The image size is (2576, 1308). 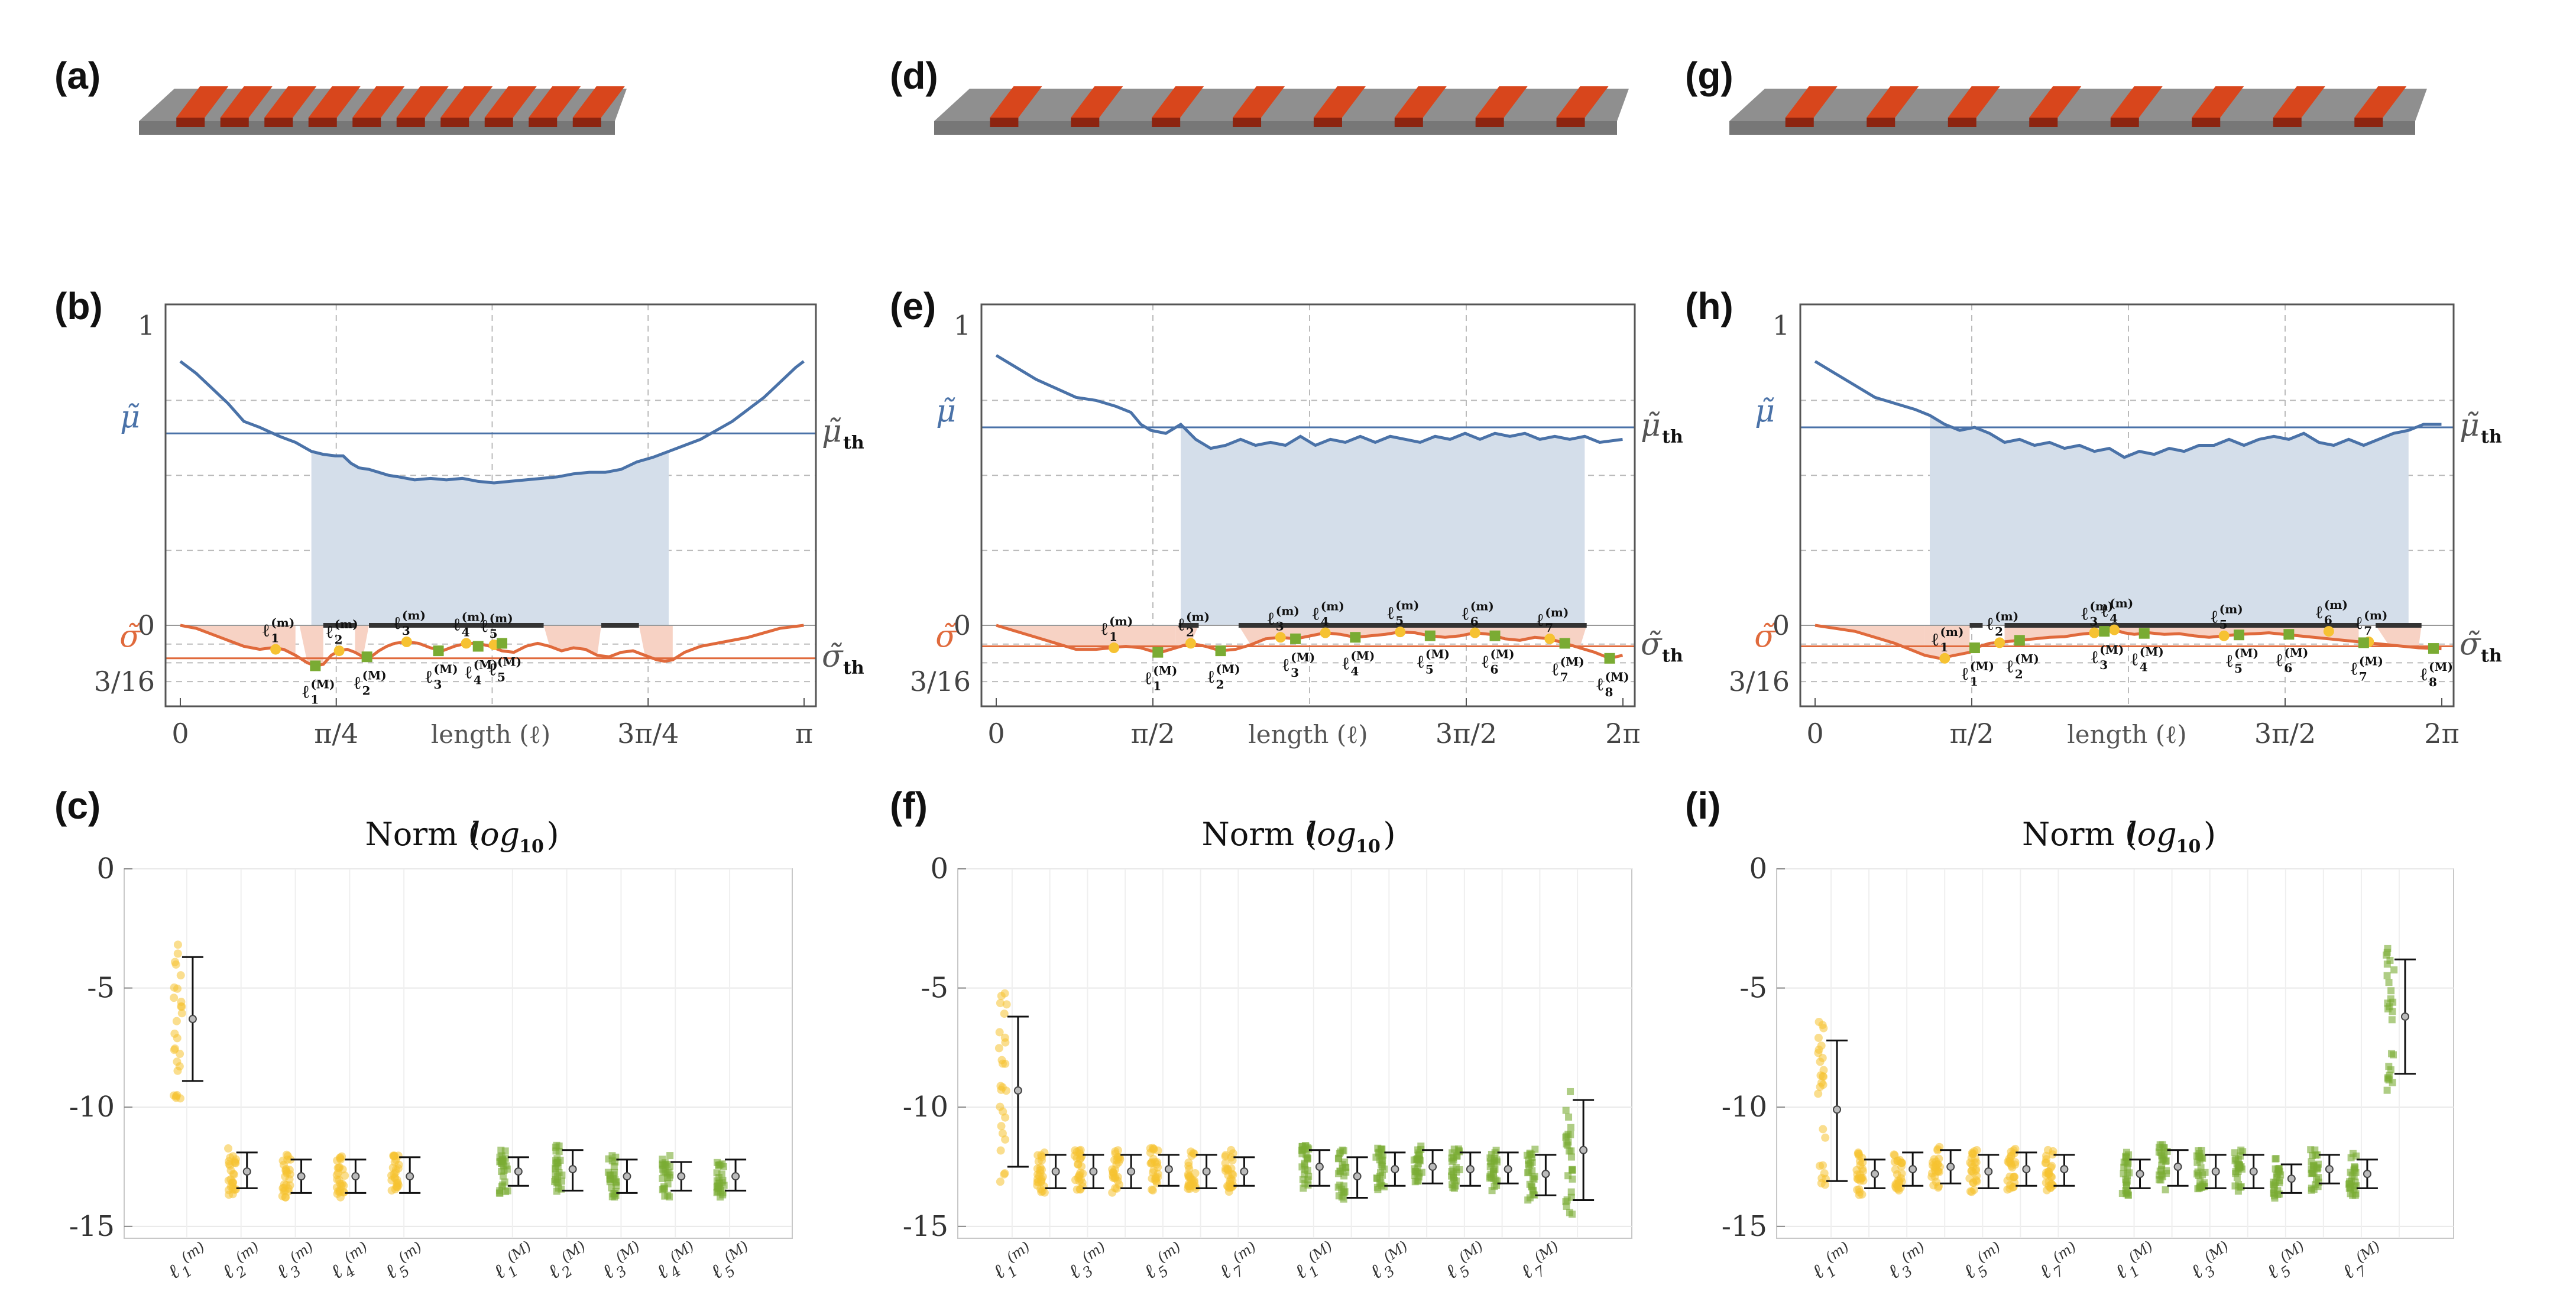 What do you see at coordinates (1947, 641) in the screenshot?
I see `sigma-band` at bounding box center [1947, 641].